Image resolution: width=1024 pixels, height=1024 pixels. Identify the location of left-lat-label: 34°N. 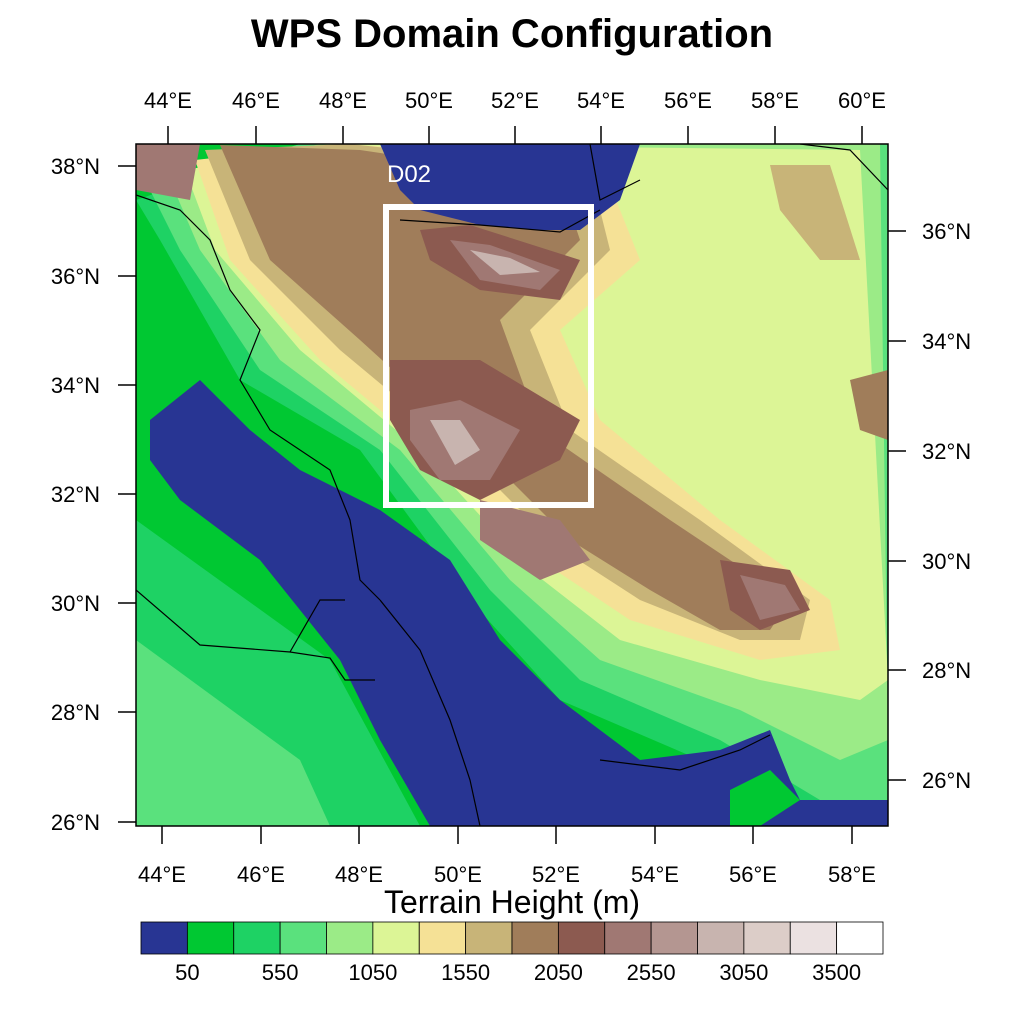
(75, 385).